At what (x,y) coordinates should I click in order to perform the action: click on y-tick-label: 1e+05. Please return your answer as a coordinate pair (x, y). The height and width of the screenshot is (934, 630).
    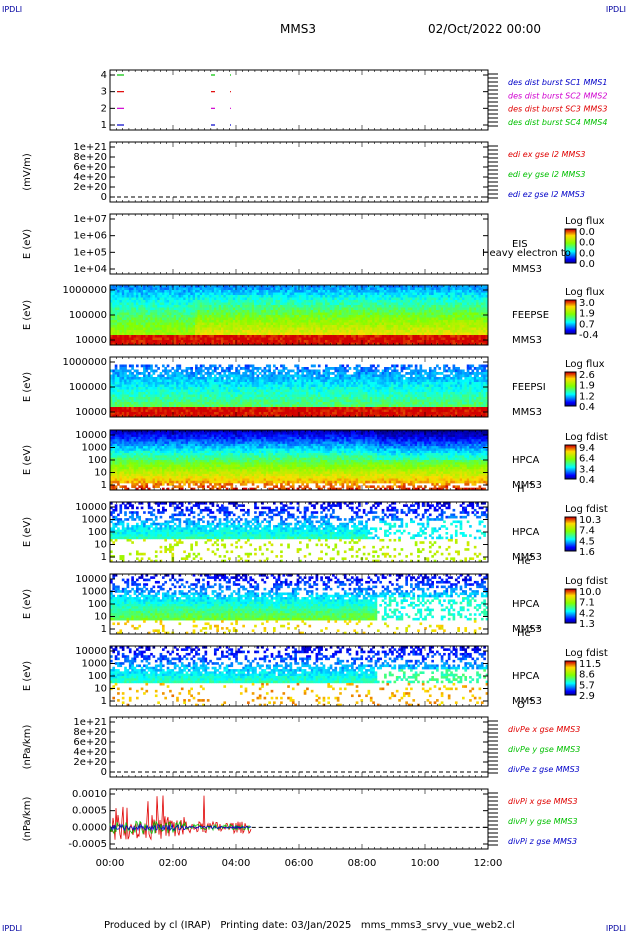
    Looking at the image, I should click on (90, 252).